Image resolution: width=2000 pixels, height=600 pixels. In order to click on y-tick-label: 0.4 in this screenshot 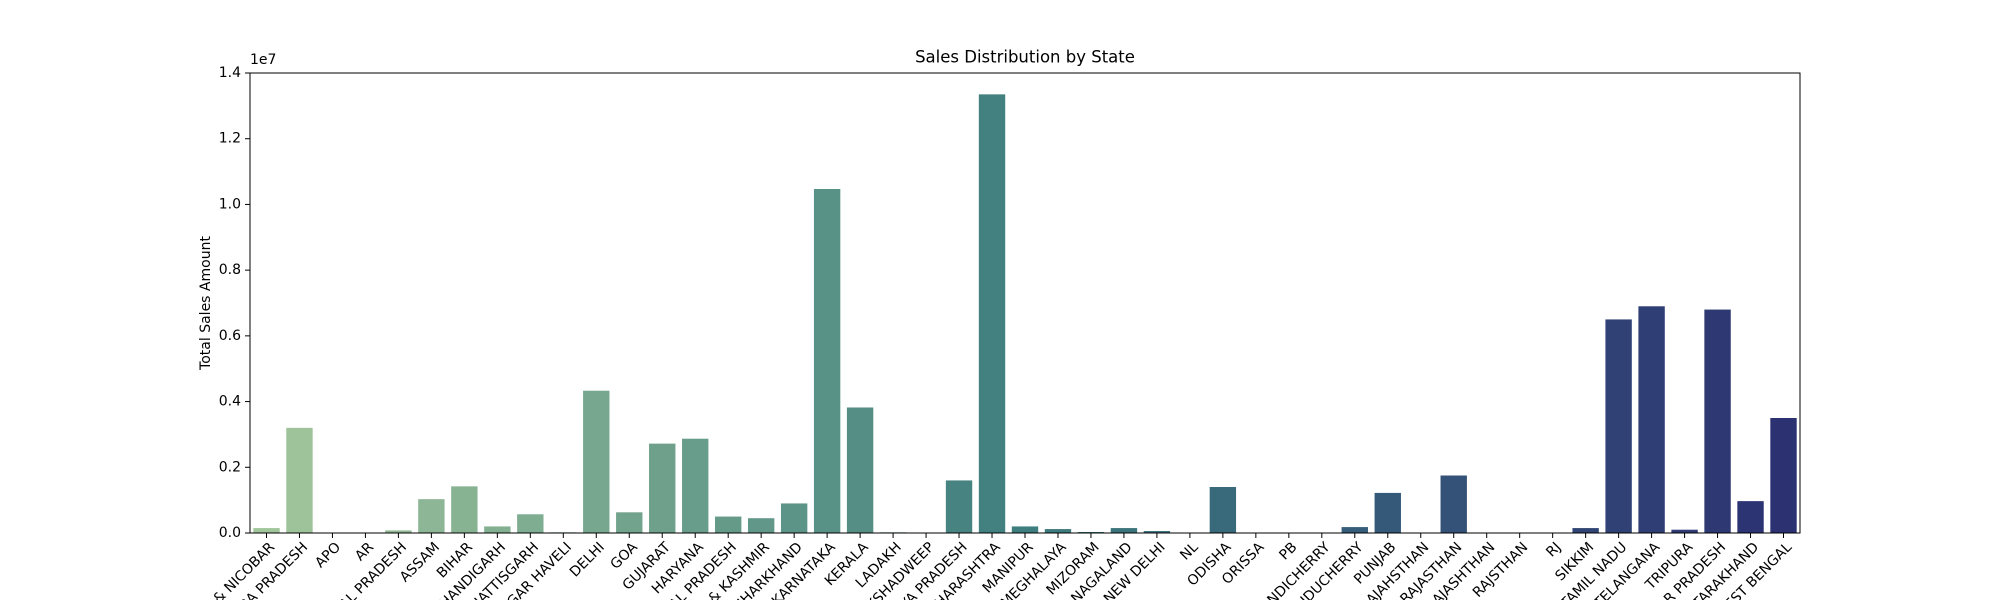, I will do `click(230, 402)`.